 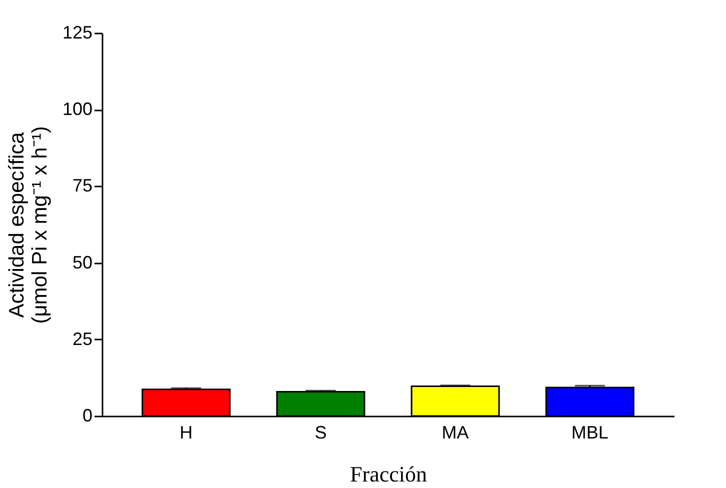 What do you see at coordinates (77, 32) in the screenshot?
I see `y-tick-label: 125` at bounding box center [77, 32].